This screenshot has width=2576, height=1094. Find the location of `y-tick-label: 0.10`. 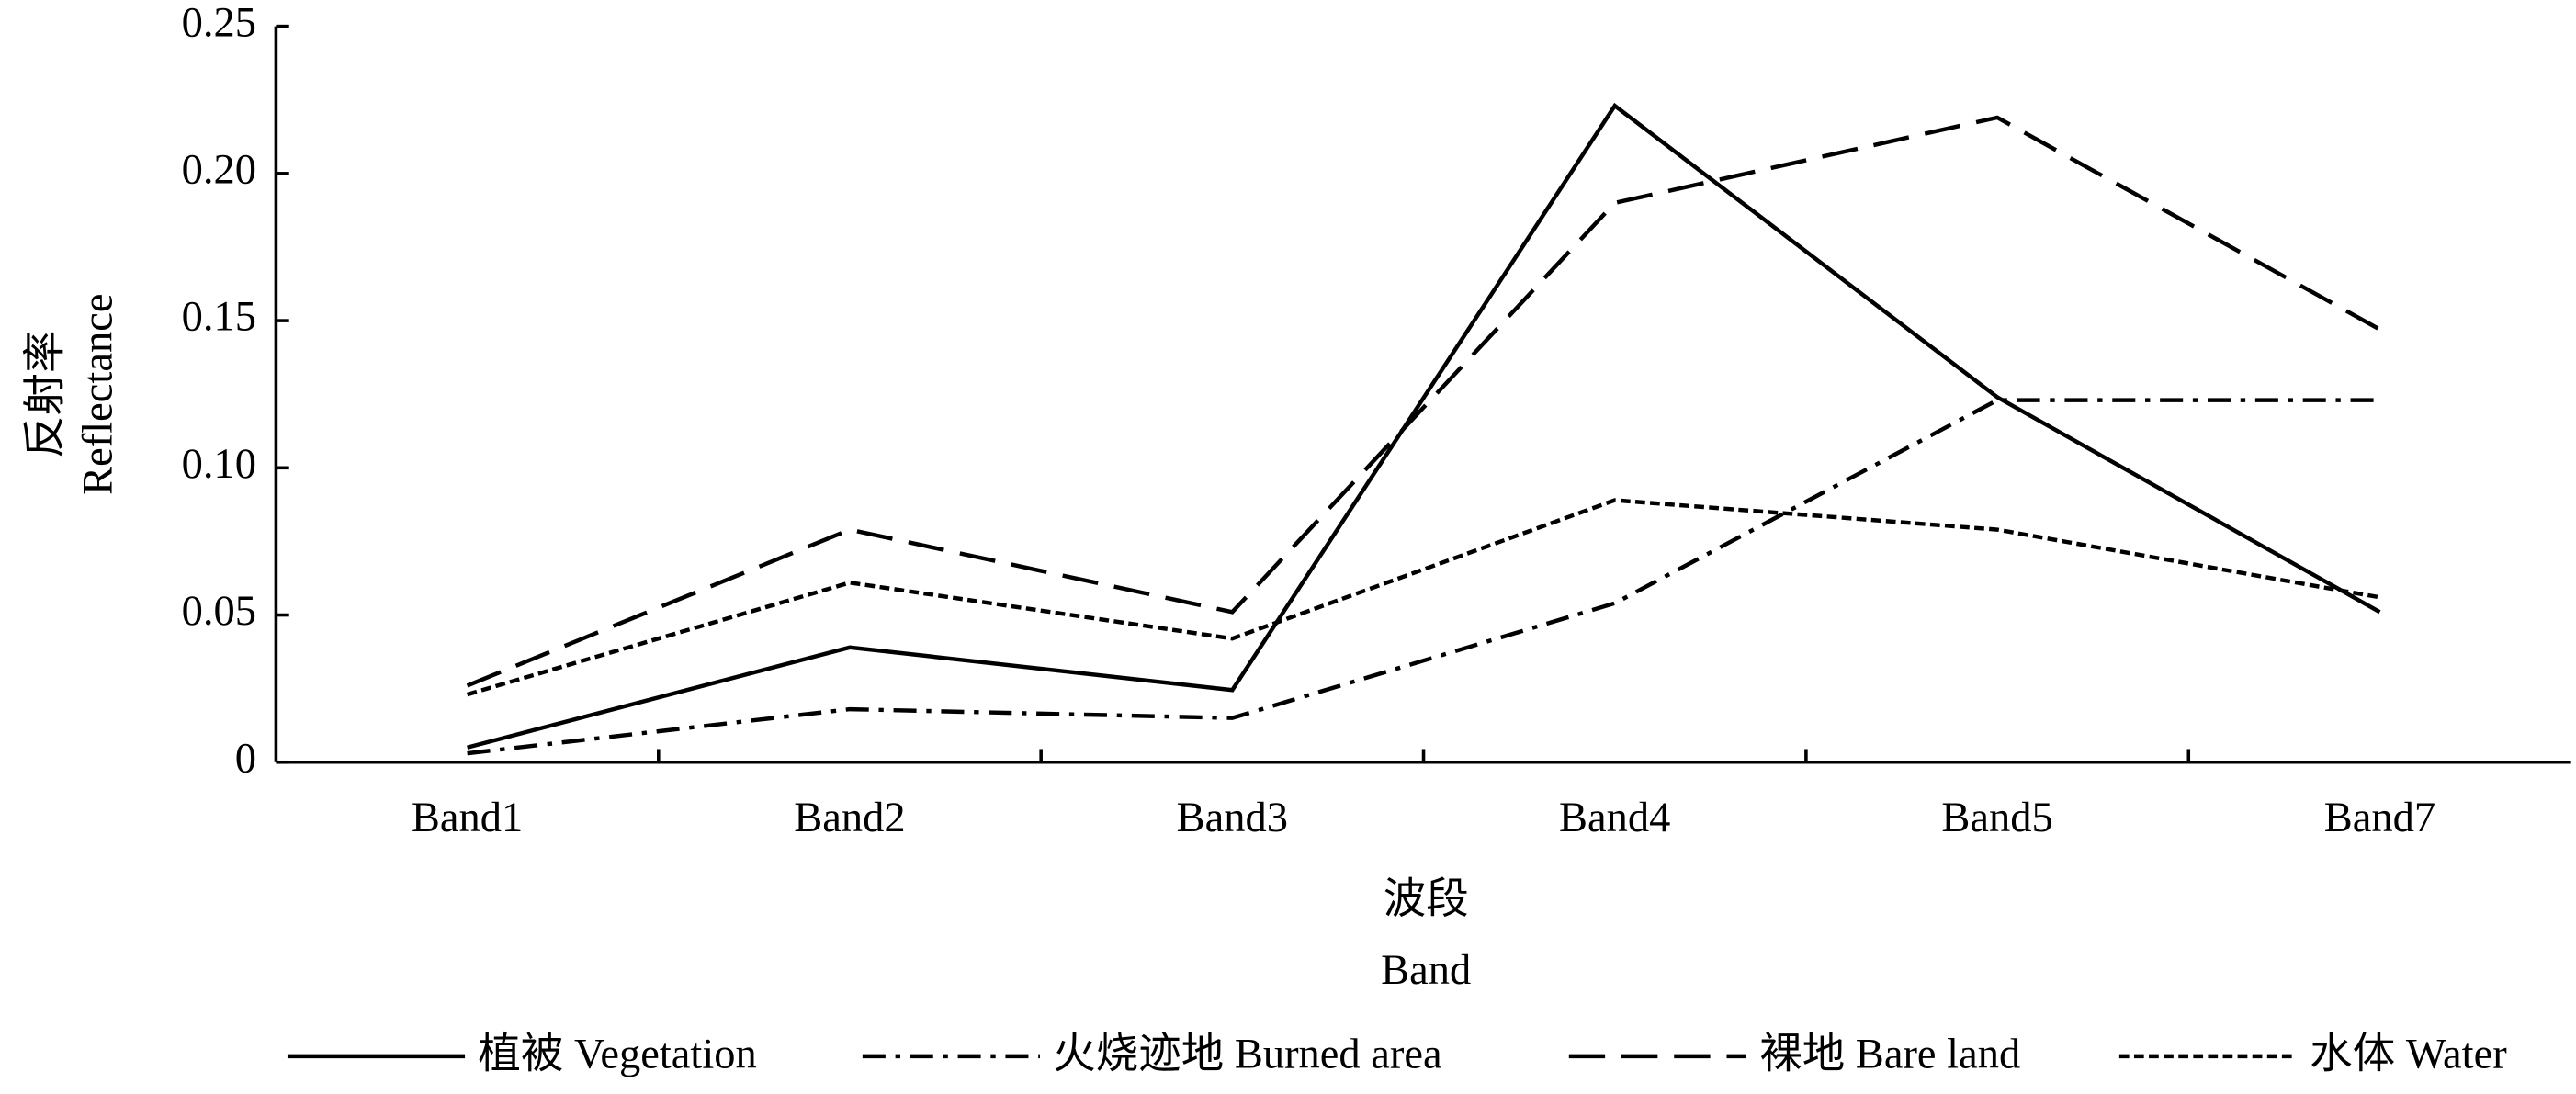

y-tick-label: 0.10 is located at coordinates (219, 464).